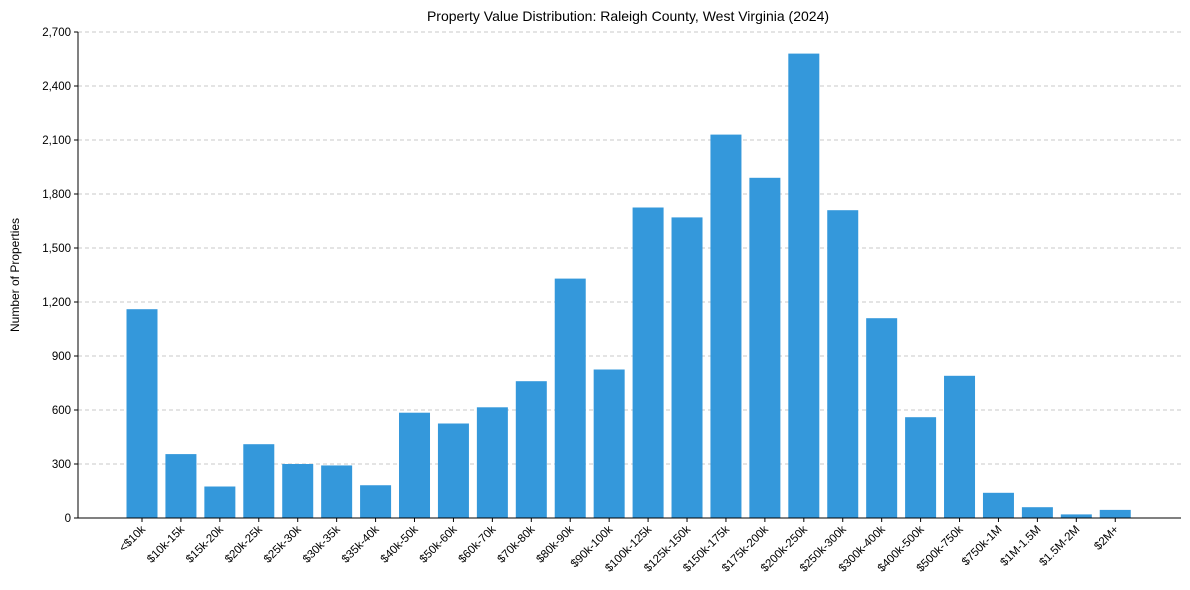  Describe the element at coordinates (982, 546) in the screenshot. I see `x-tick-label: $750k-1M` at that location.